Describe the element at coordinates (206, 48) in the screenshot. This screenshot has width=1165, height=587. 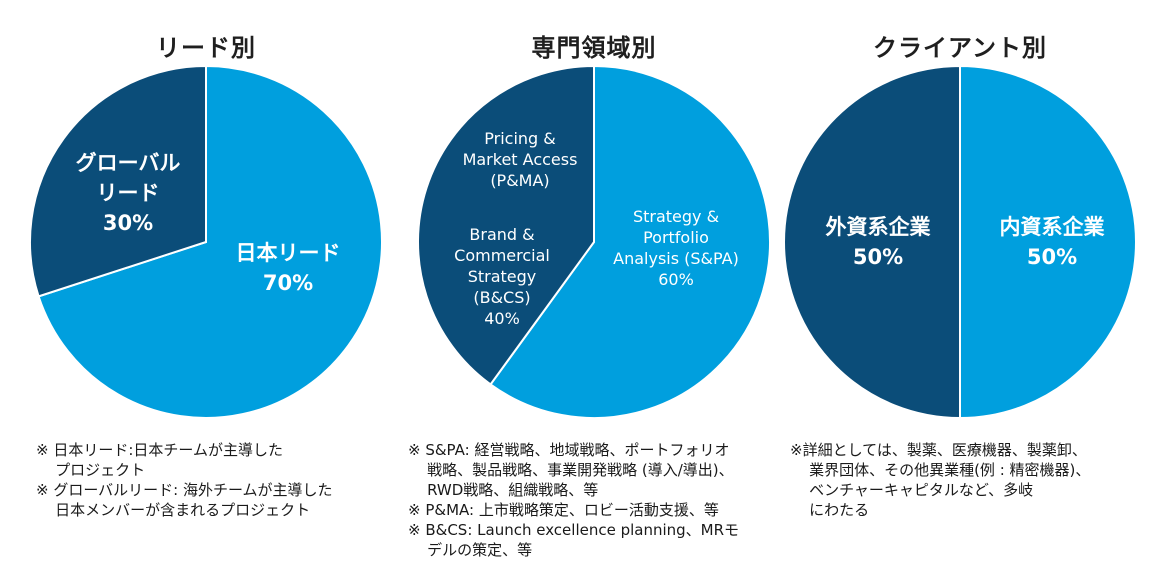
I see `chart-title-lead: リード別` at that location.